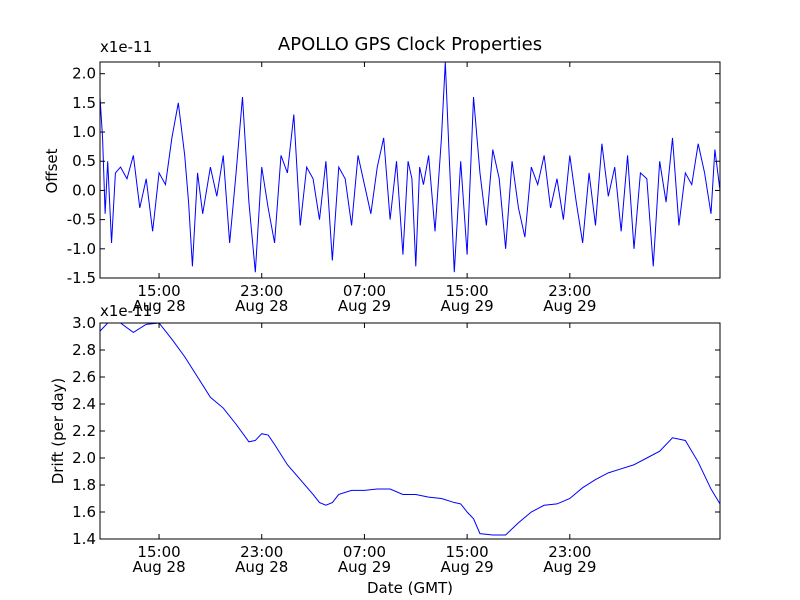 This screenshot has height=600, width=800. What do you see at coordinates (84, 512) in the screenshot?
I see `drift-y-tick-label: 1.6` at bounding box center [84, 512].